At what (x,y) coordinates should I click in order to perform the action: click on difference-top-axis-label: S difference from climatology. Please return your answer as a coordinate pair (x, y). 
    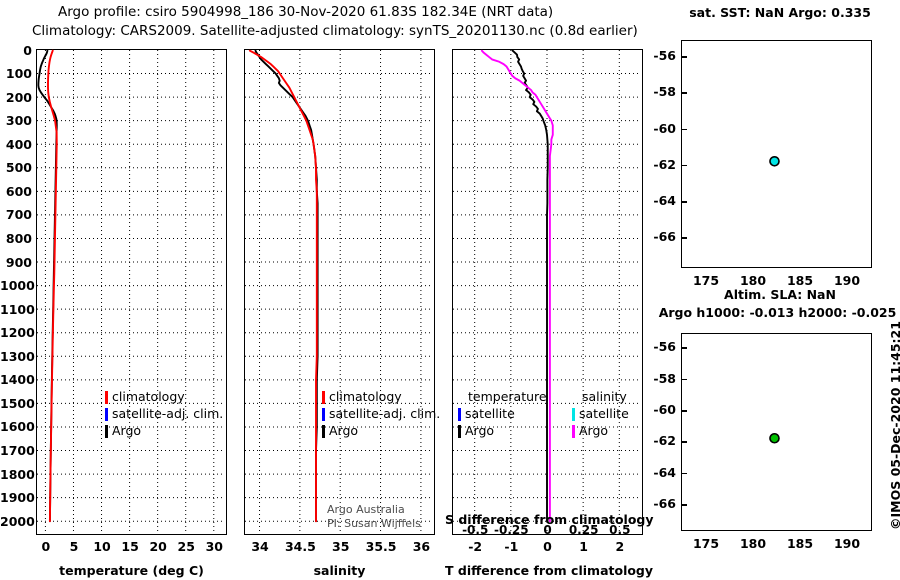
    Looking at the image, I should click on (549, 519).